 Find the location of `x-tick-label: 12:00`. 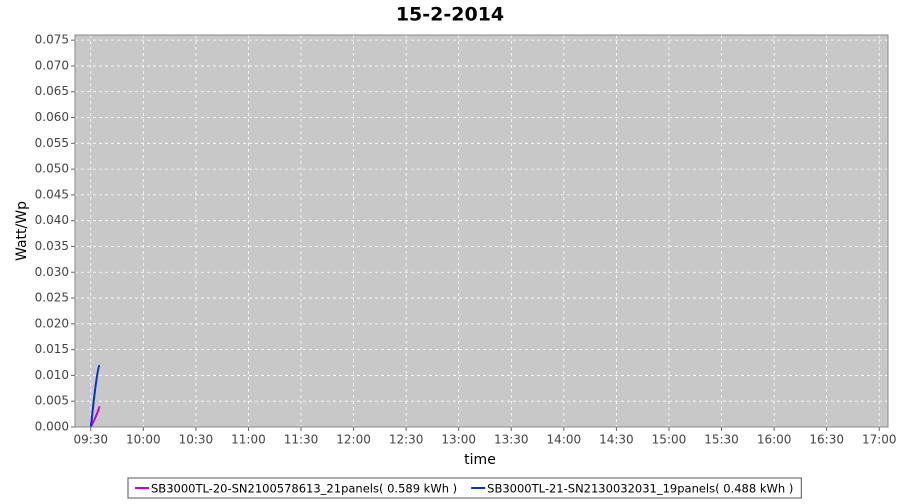

x-tick-label: 12:00 is located at coordinates (353, 440).